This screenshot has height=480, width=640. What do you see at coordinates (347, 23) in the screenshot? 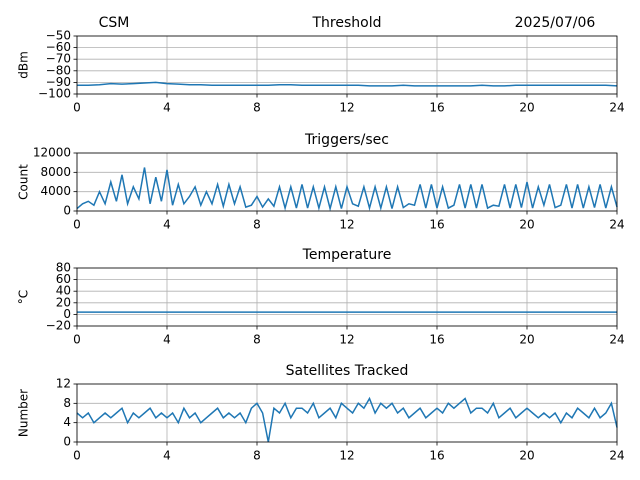
I see `chart-title: Threshold` at bounding box center [347, 23].